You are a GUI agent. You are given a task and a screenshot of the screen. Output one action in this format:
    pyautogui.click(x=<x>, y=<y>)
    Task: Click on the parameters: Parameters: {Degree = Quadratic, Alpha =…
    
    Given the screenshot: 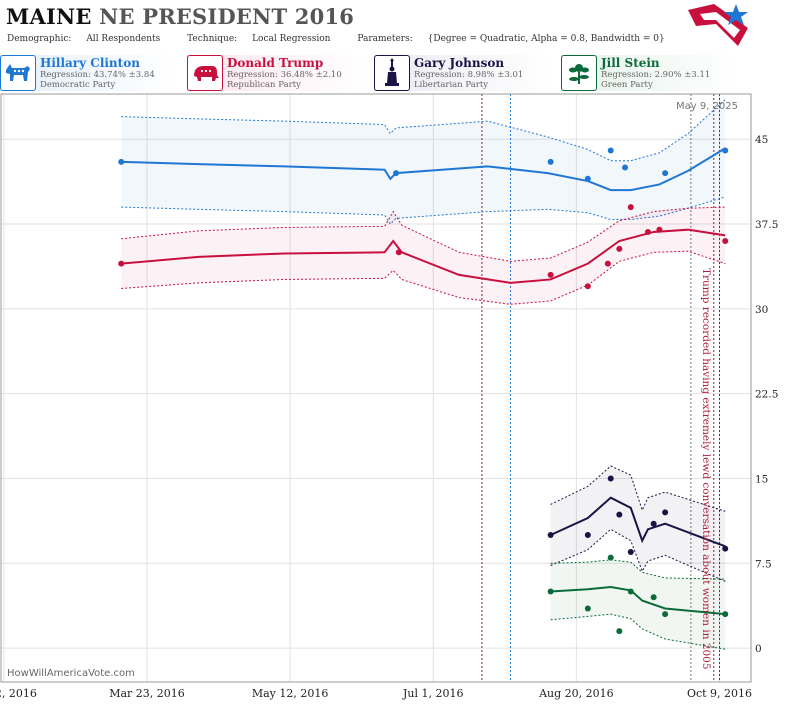 What is the action you would take?
    pyautogui.click(x=511, y=39)
    